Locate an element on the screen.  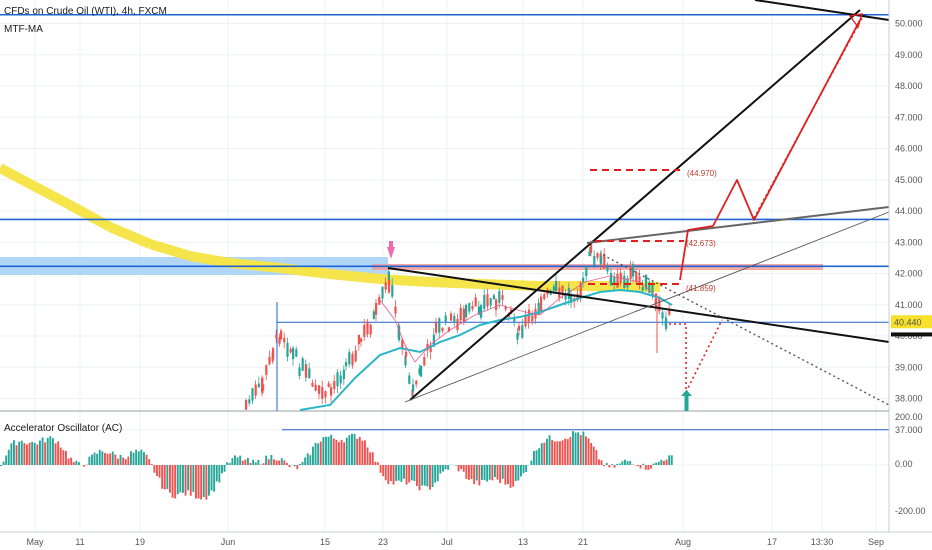
price-tick-11: 48.000 is located at coordinates (909, 86).